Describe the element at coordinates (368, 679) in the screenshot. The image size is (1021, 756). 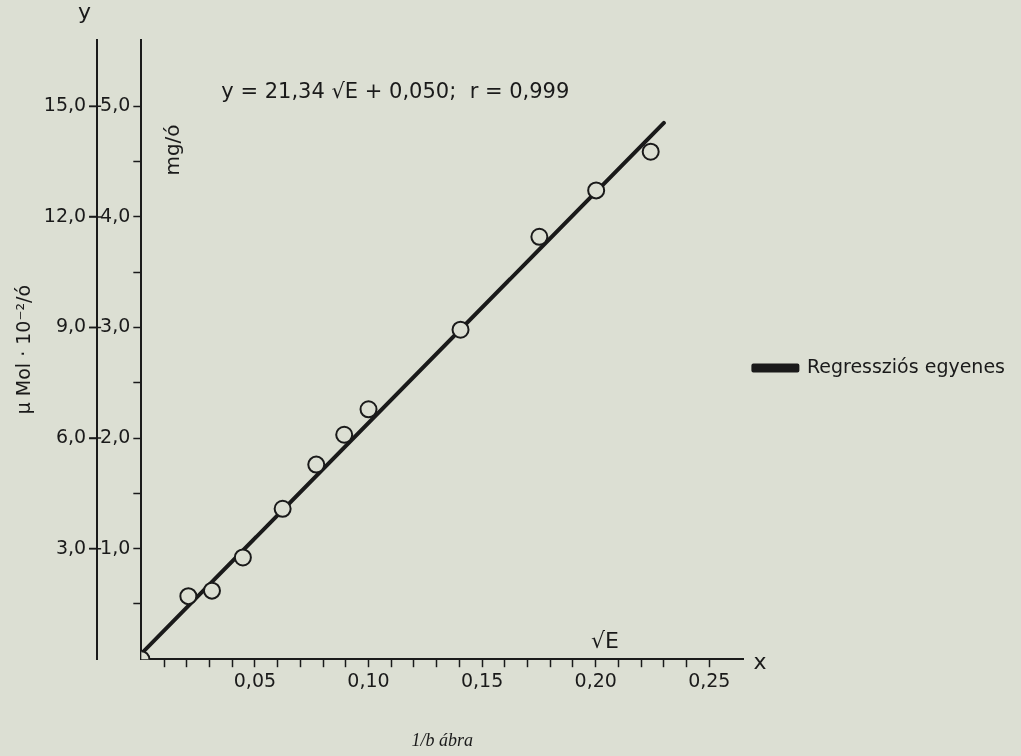
I see `x-tick-label: 0,10` at that location.